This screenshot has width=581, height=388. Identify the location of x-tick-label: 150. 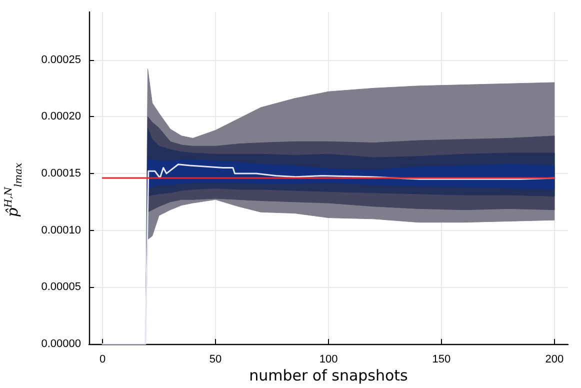
(441, 360).